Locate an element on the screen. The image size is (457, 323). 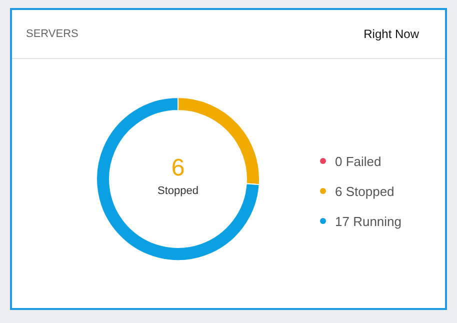
chart-title: SERVERS is located at coordinates (52, 34).